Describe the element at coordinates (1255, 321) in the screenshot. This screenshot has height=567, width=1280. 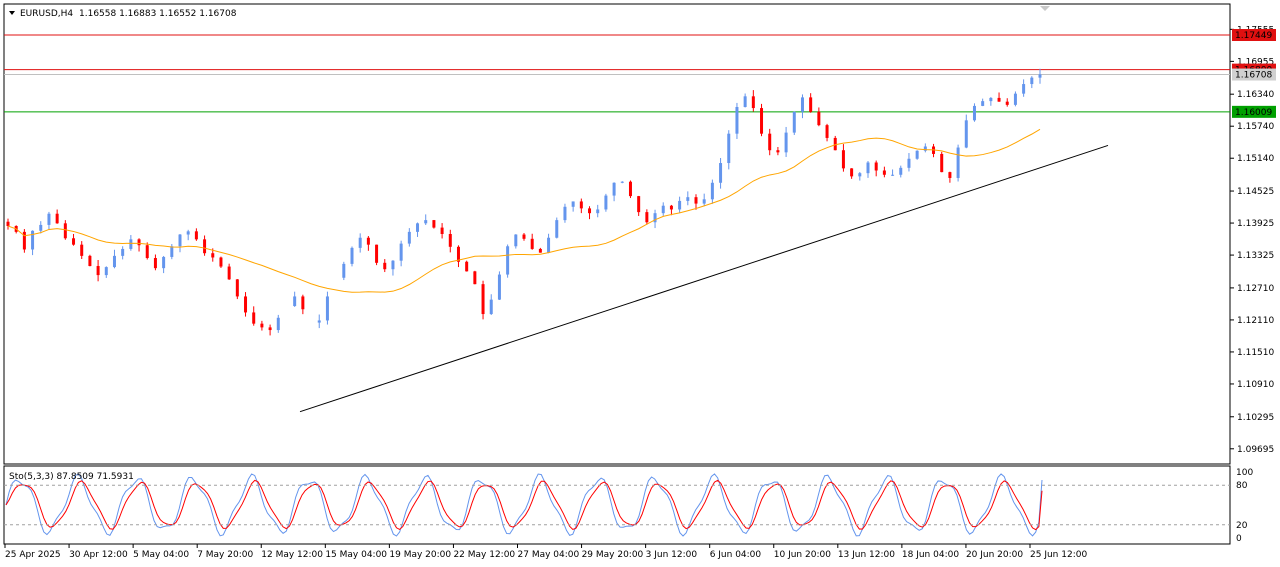
I see `price-tick-label: 1.12110` at that location.